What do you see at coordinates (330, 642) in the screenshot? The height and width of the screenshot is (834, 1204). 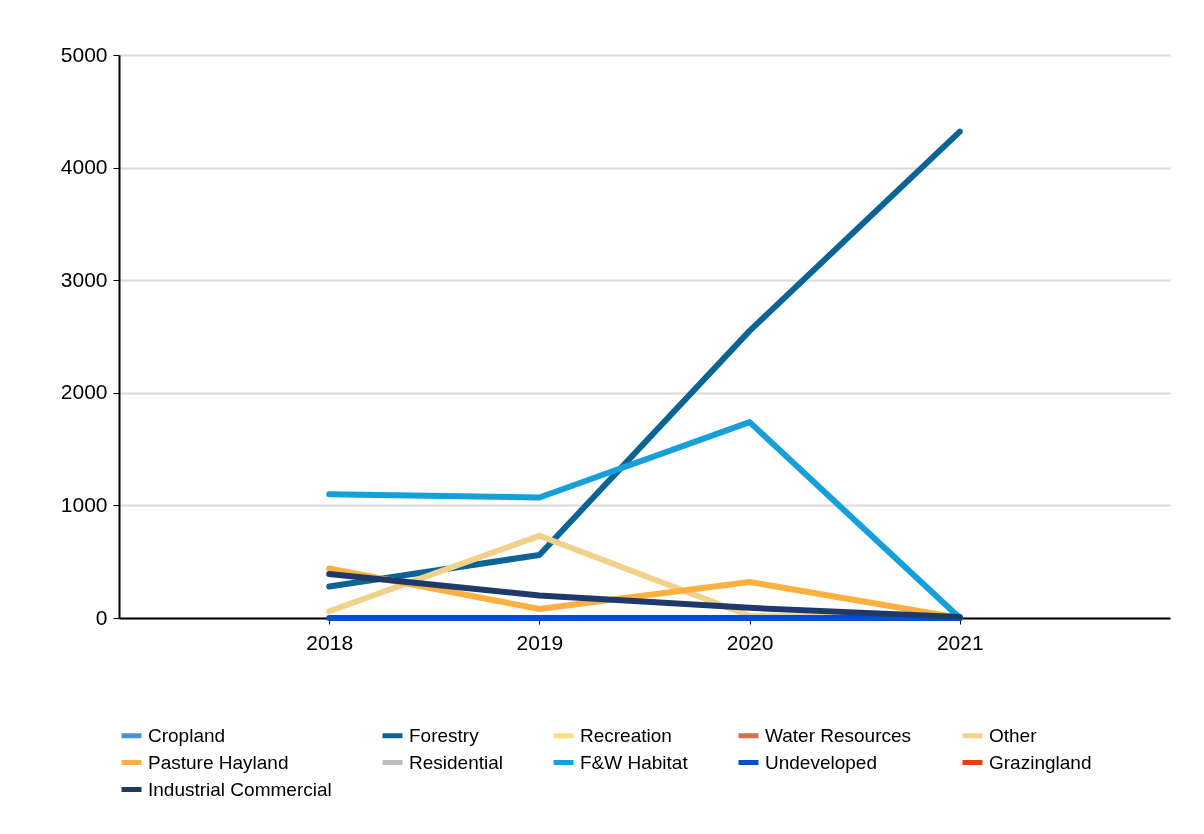 I see `x-tick-label: 2018` at bounding box center [330, 642].